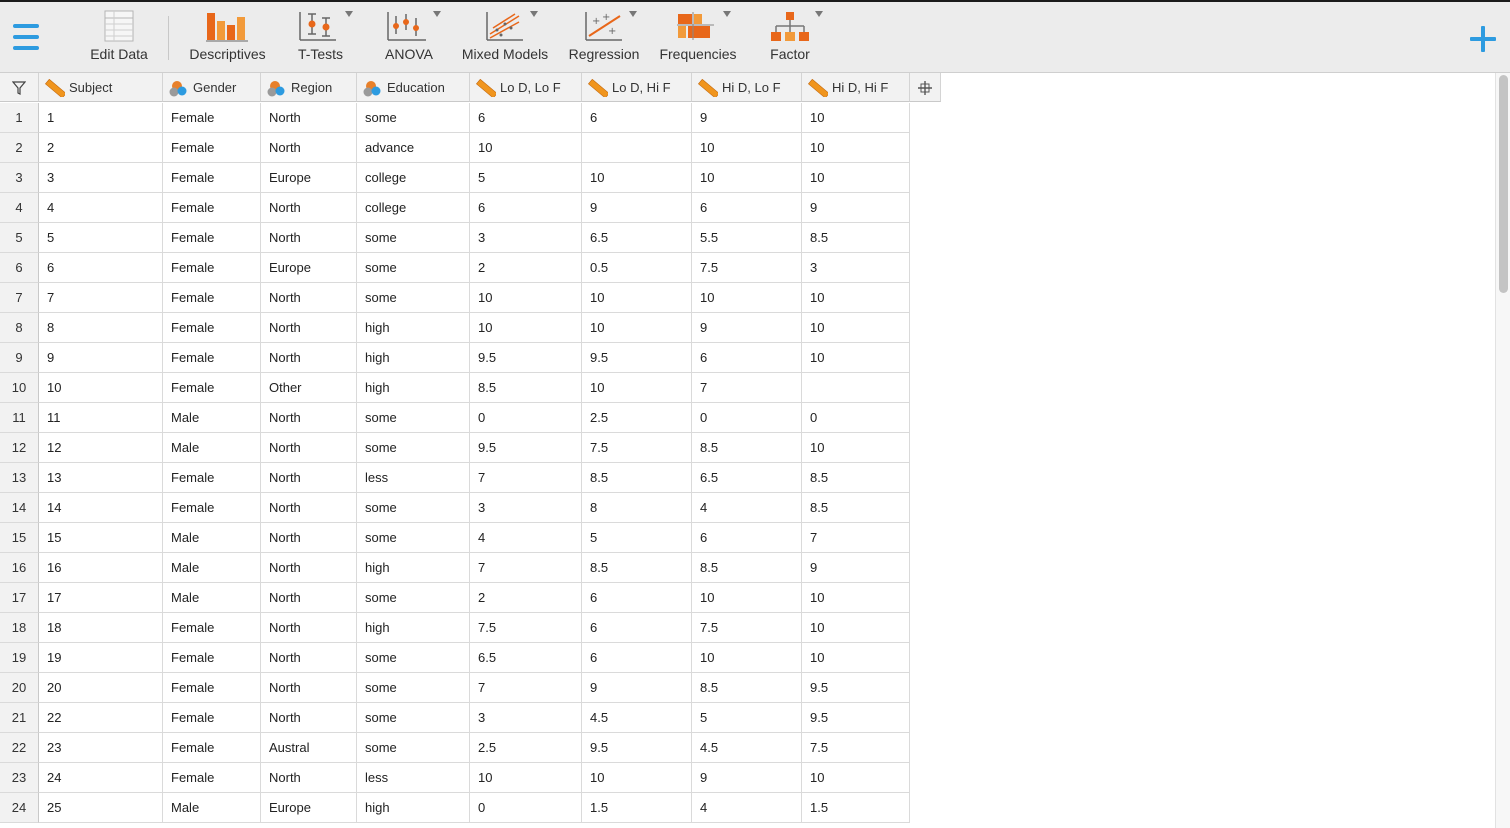 The height and width of the screenshot is (828, 1510). What do you see at coordinates (19, 658) in the screenshot?
I see `row-number: 19` at bounding box center [19, 658].